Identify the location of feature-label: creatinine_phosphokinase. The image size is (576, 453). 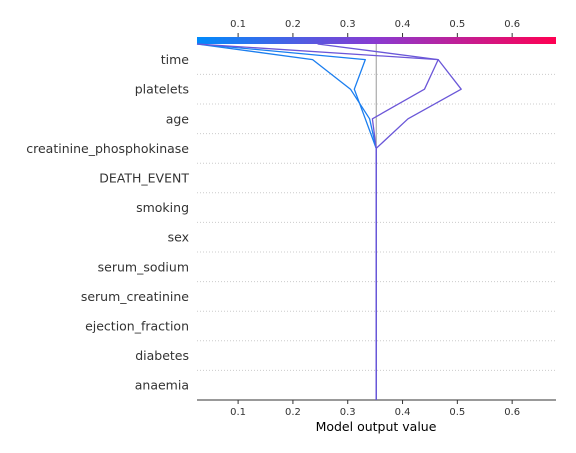
(107, 148).